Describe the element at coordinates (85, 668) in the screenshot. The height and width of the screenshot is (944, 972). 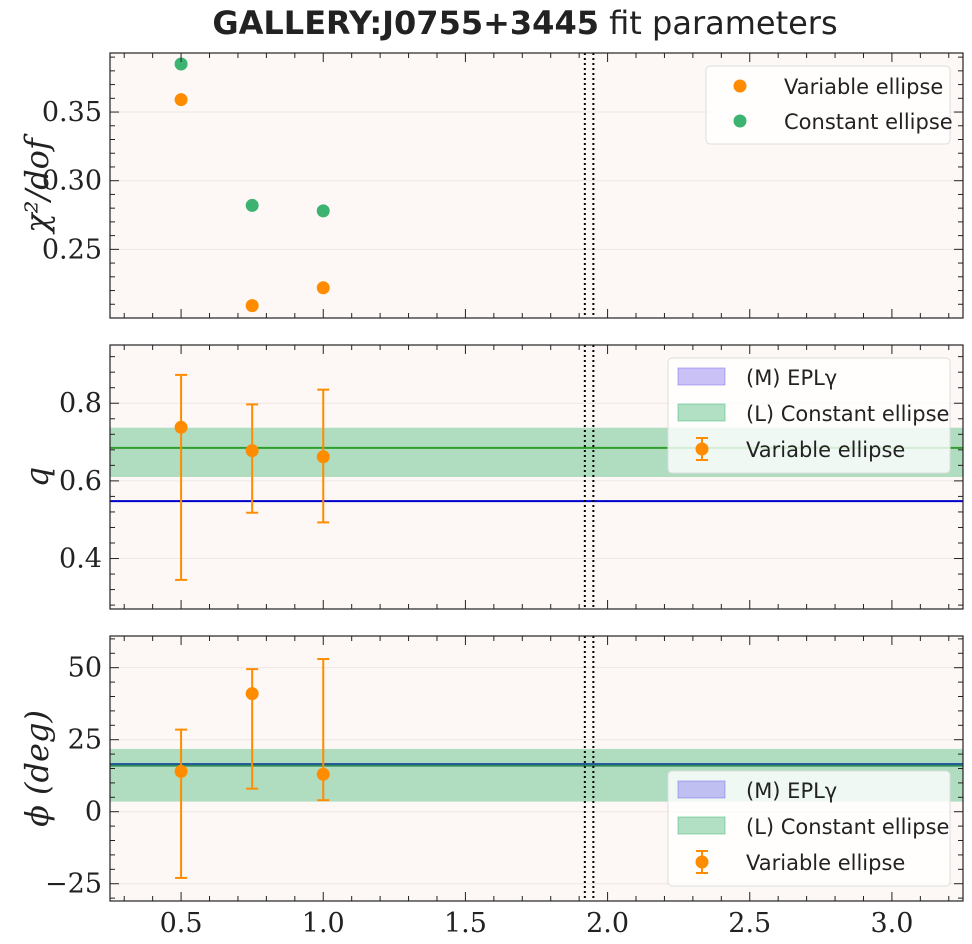
I see `y-tick-label: 50` at that location.